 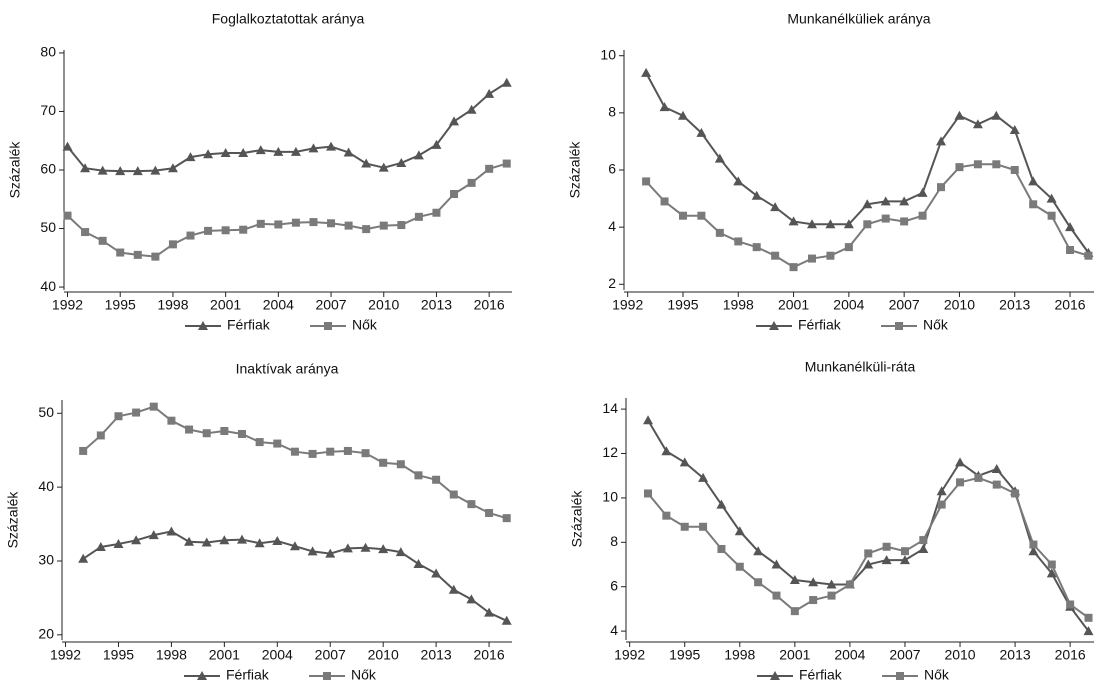 I want to click on y-tick-label: 40, so click(x=48, y=286).